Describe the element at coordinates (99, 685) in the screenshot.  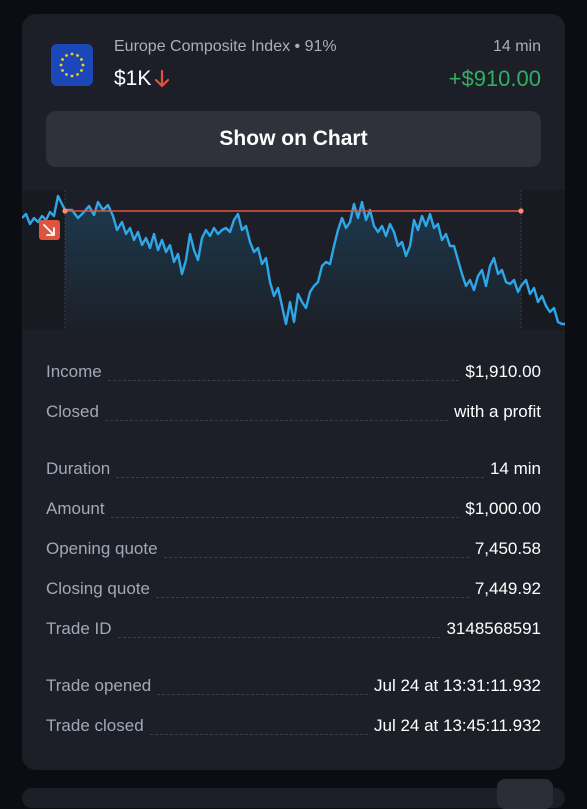
I see `detail-label: Trade opened` at that location.